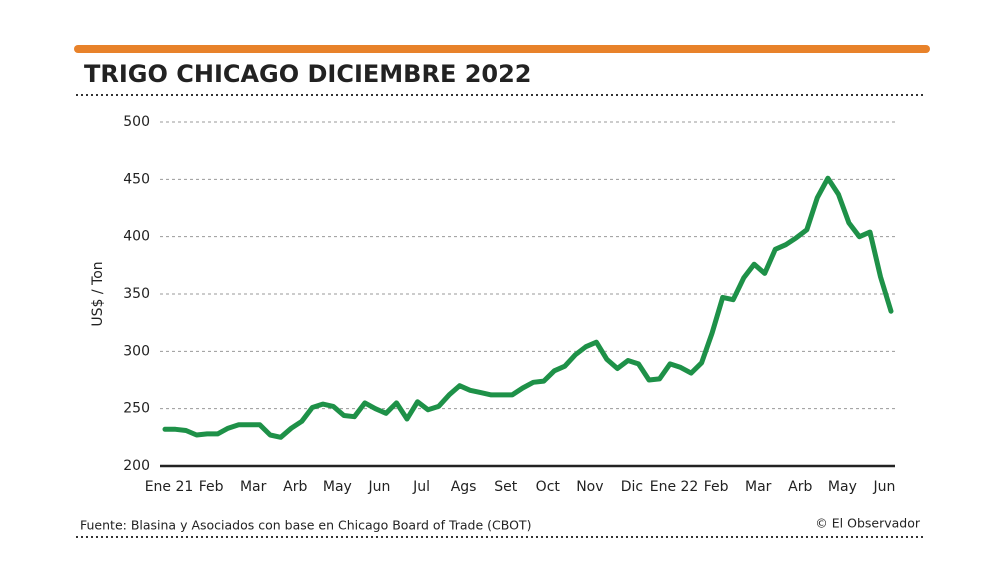 This screenshot has height=583, width=1000. What do you see at coordinates (136, 237) in the screenshot?
I see `y-tick-label: 400` at bounding box center [136, 237].